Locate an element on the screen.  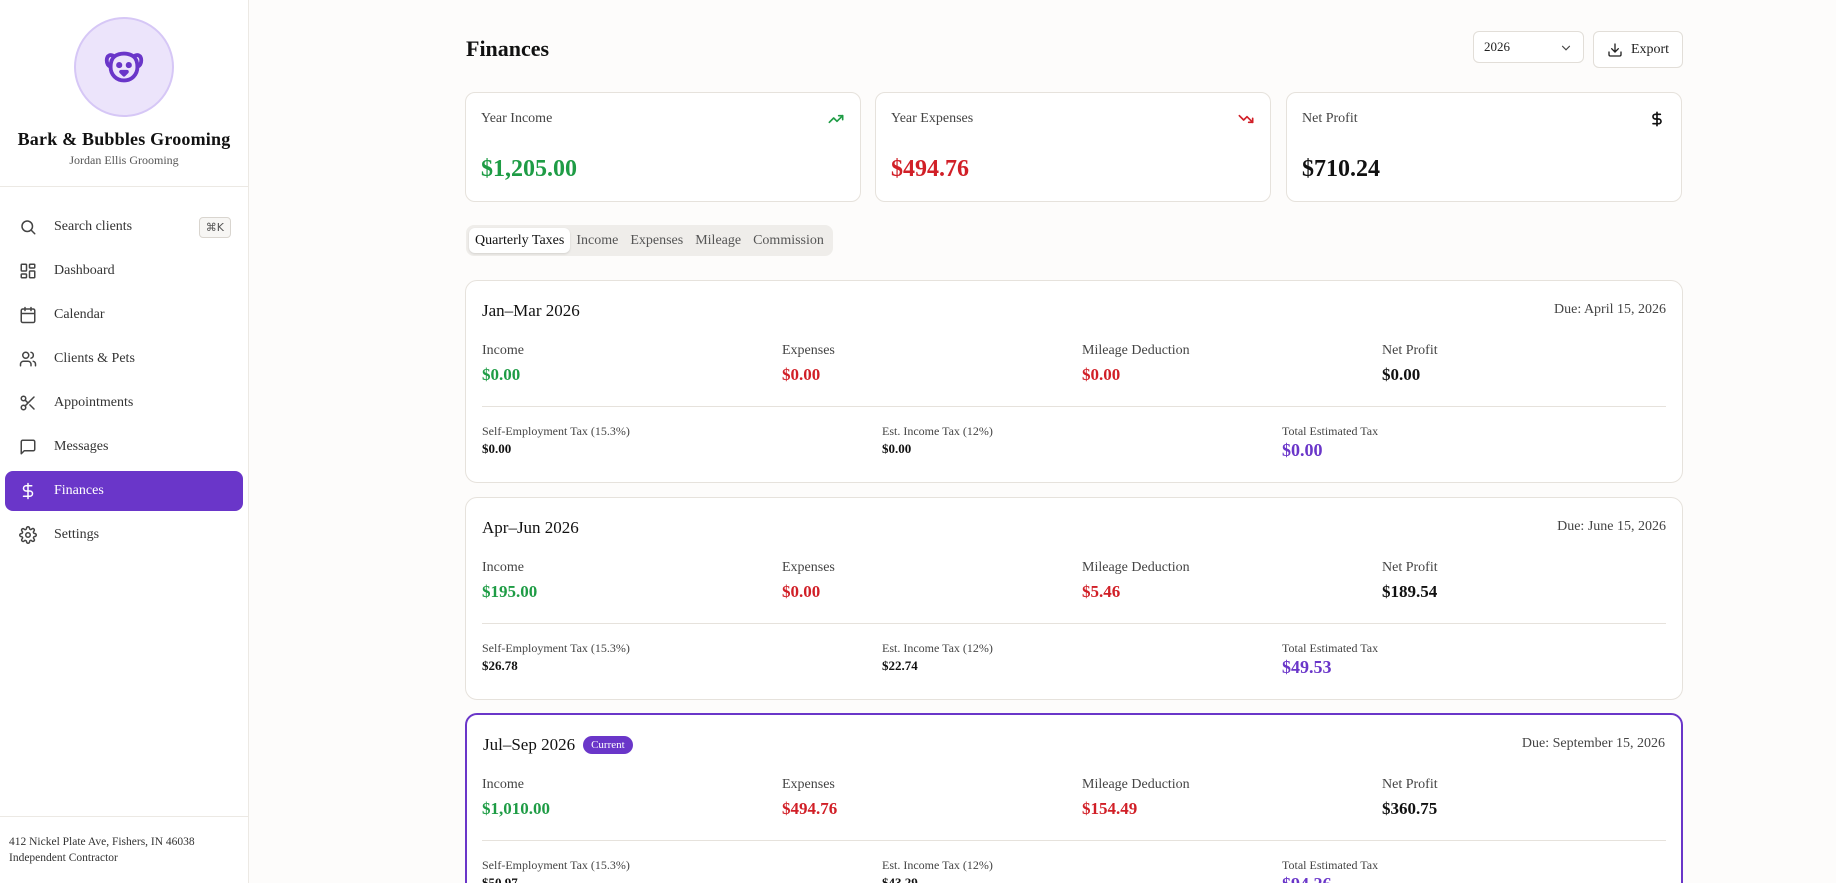
stat-value: $1,205.00 is located at coordinates (529, 169).